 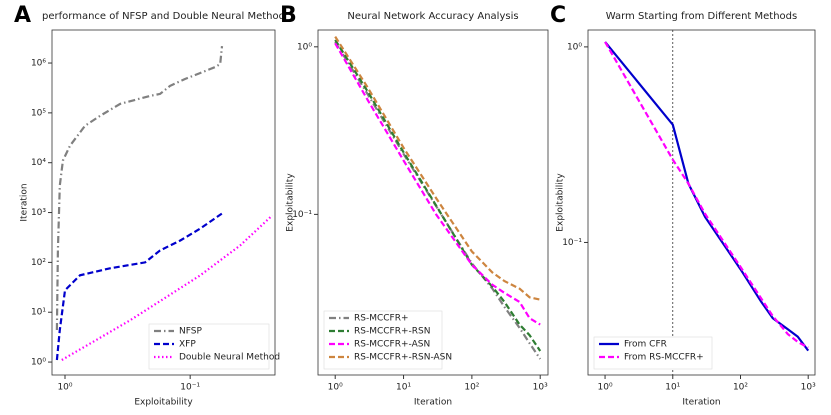 I want to click on legend-label: From CFR, so click(x=645, y=345).